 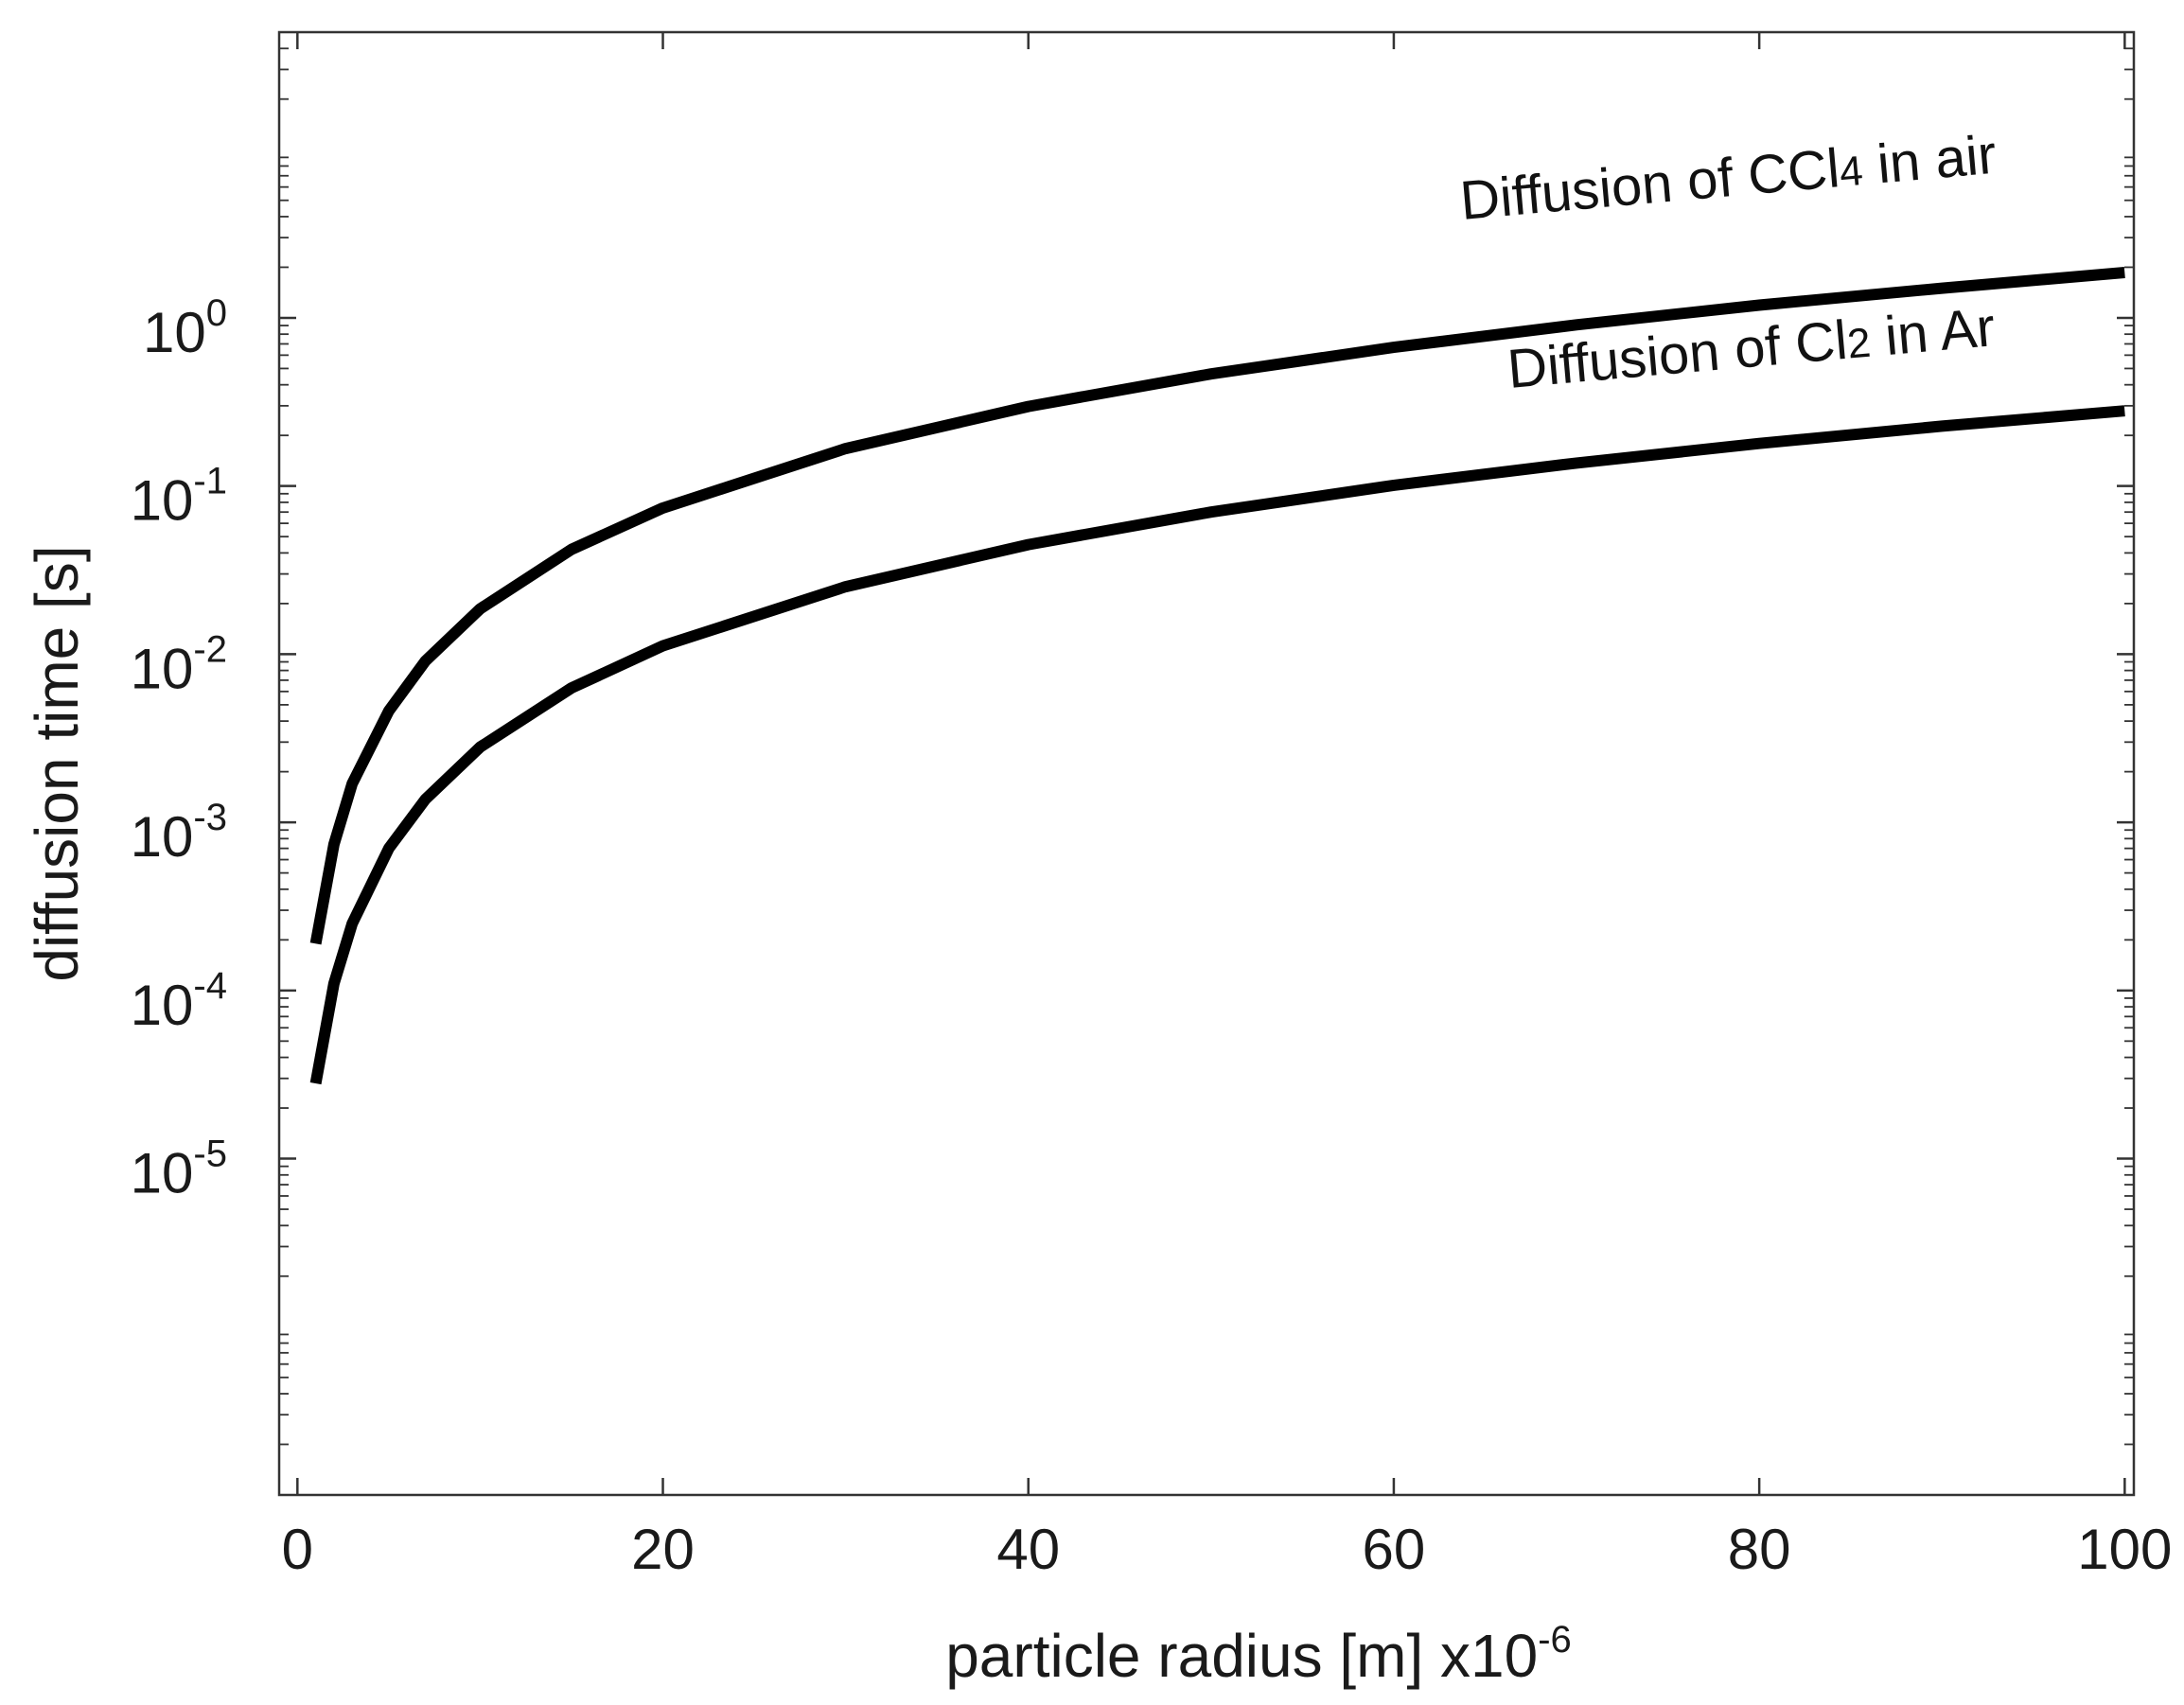 What do you see at coordinates (1394, 1550) in the screenshot?
I see `x-tick-label-3: 60` at bounding box center [1394, 1550].